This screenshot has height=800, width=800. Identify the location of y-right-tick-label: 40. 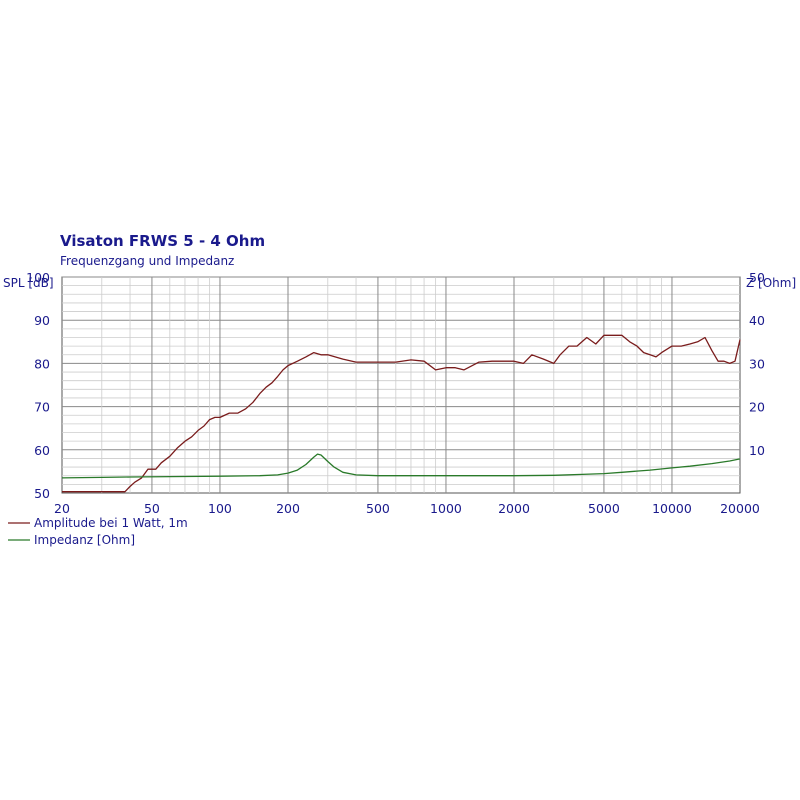
(757, 320).